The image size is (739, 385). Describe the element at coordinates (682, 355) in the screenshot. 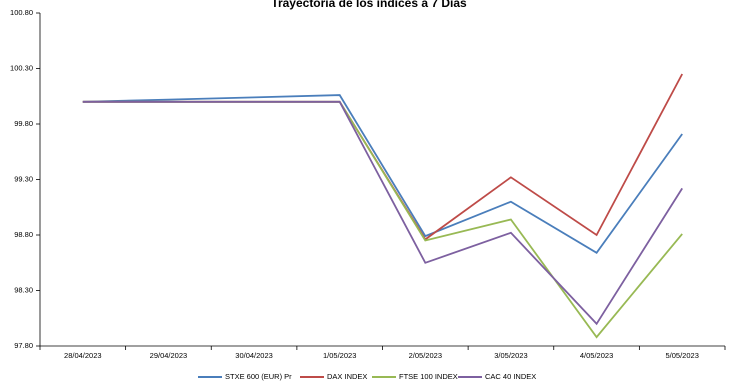

I see `x-tick-label: 5/05/2023` at that location.